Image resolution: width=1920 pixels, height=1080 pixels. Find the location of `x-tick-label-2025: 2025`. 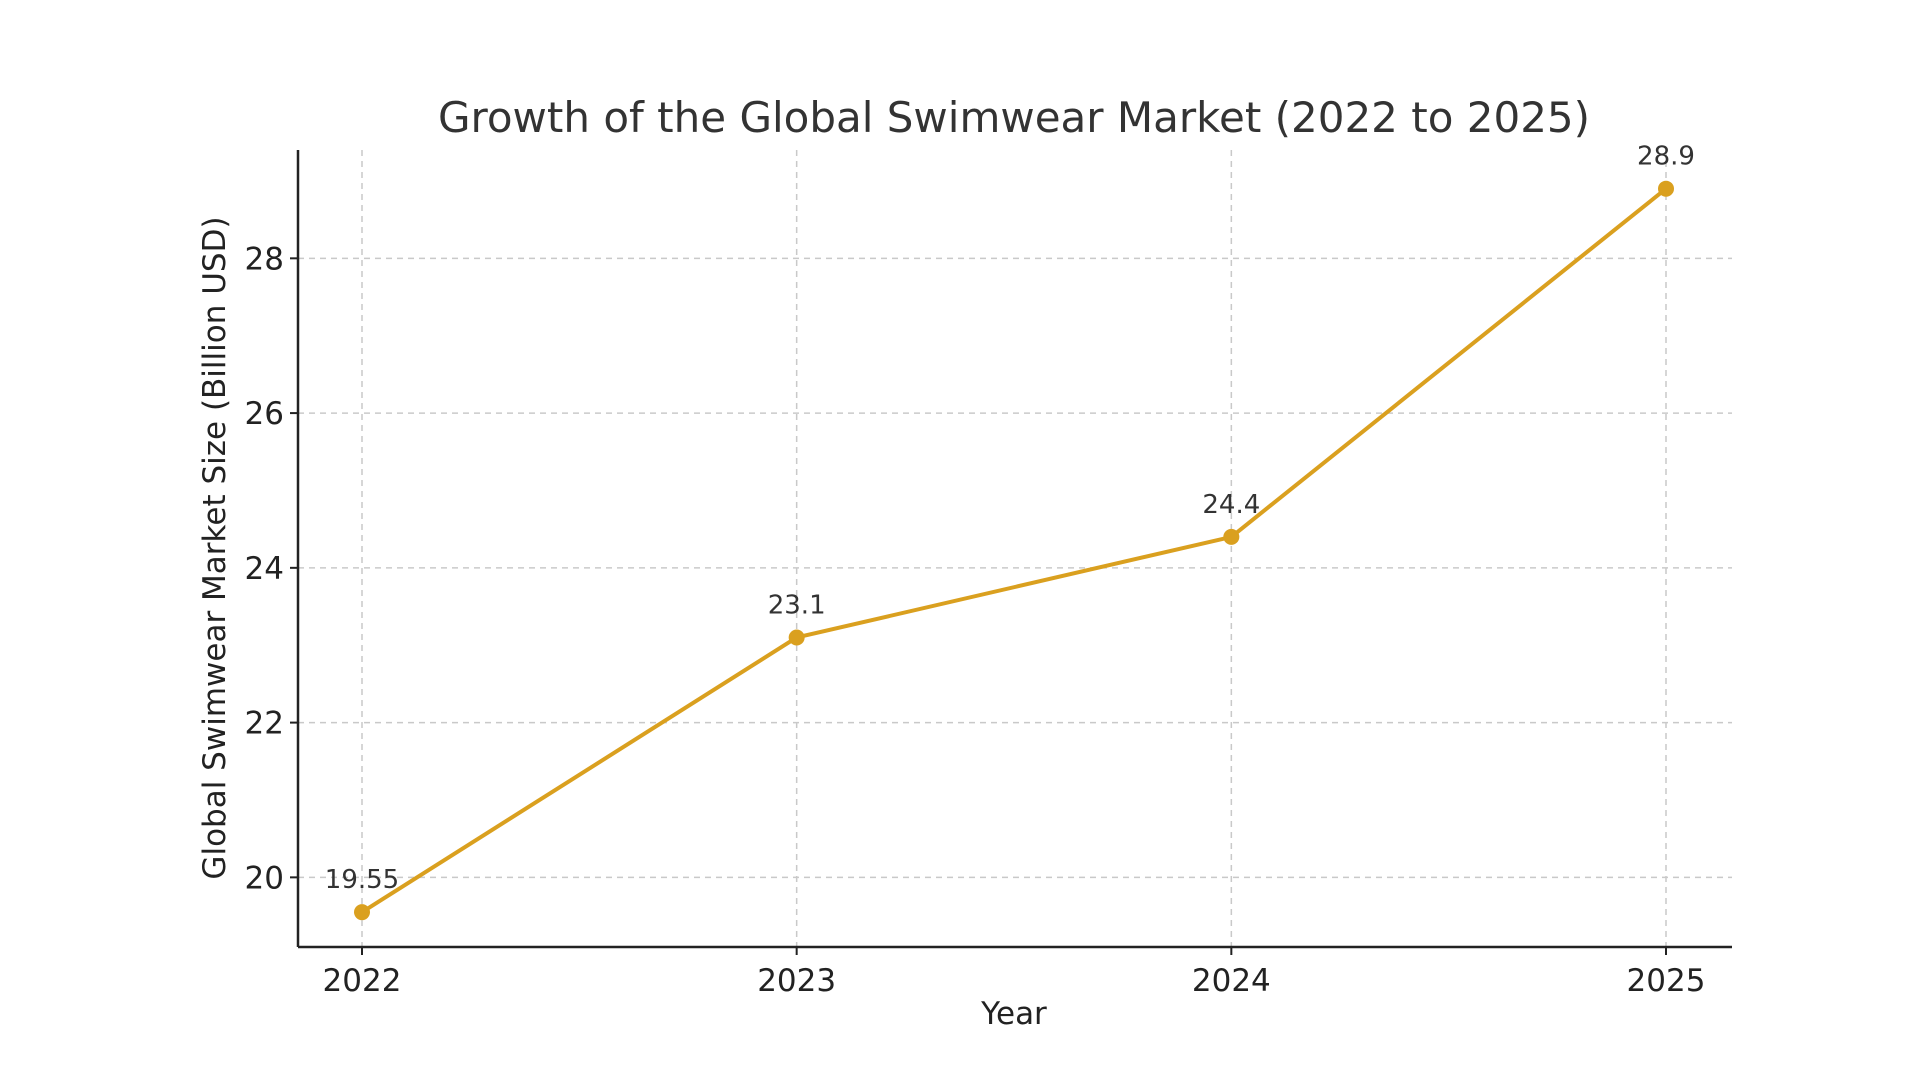

x-tick-label-2025: 2025 is located at coordinates (1666, 981).